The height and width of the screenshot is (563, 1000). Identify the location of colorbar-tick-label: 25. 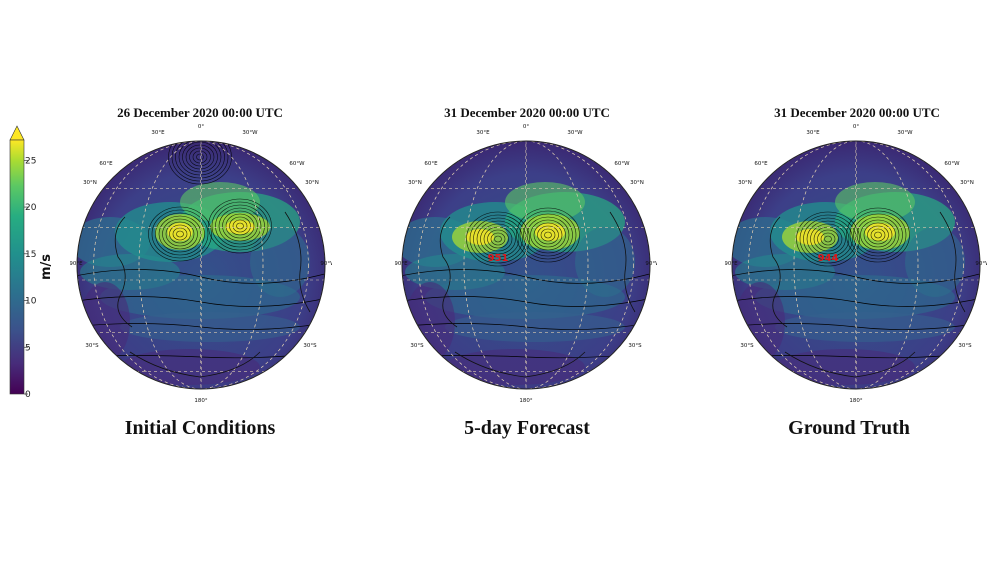
(30, 161).